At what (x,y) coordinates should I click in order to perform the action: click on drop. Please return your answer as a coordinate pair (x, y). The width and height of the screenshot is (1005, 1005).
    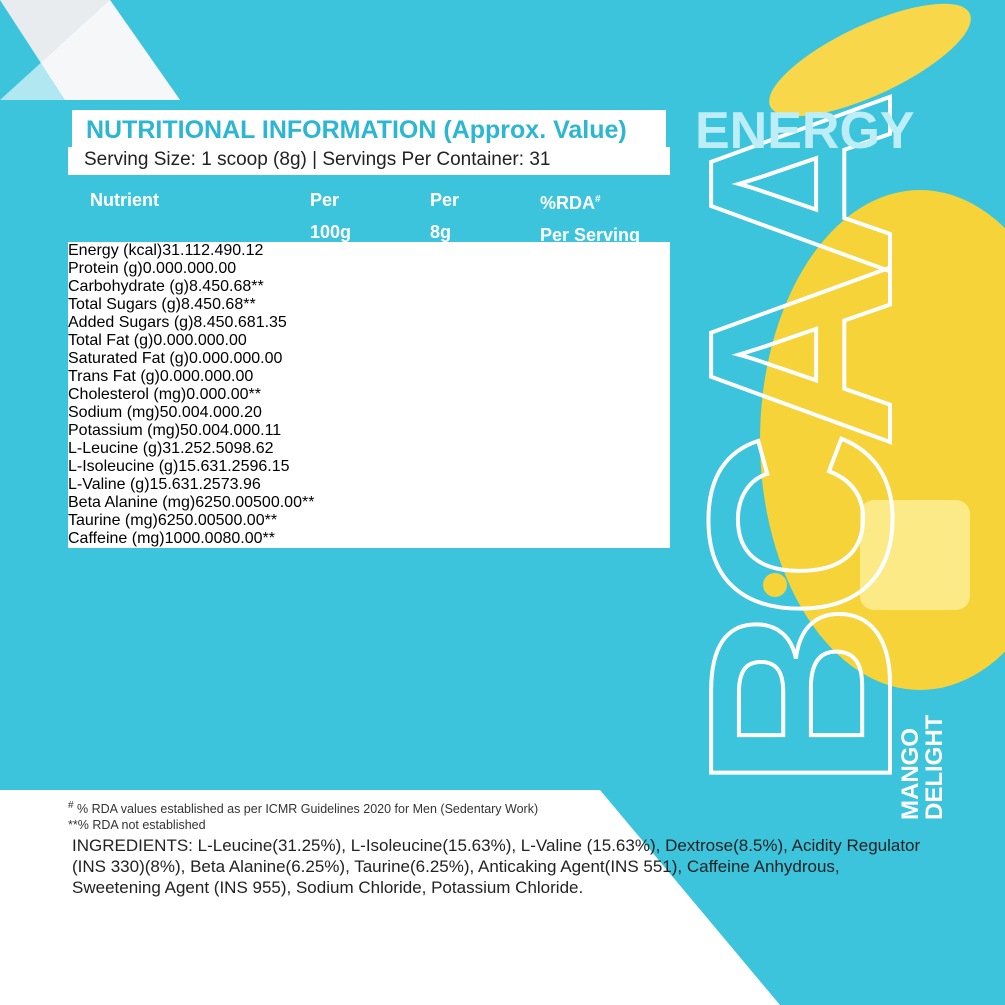
    Looking at the image, I should click on (775, 585).